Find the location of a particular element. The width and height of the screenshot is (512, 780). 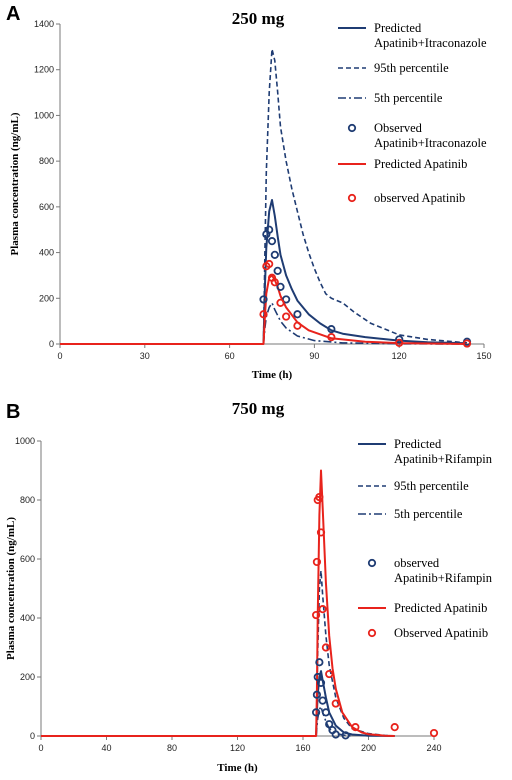

legend-label: Observed Apatinib+Itraconazole is located at coordinates (430, 135).